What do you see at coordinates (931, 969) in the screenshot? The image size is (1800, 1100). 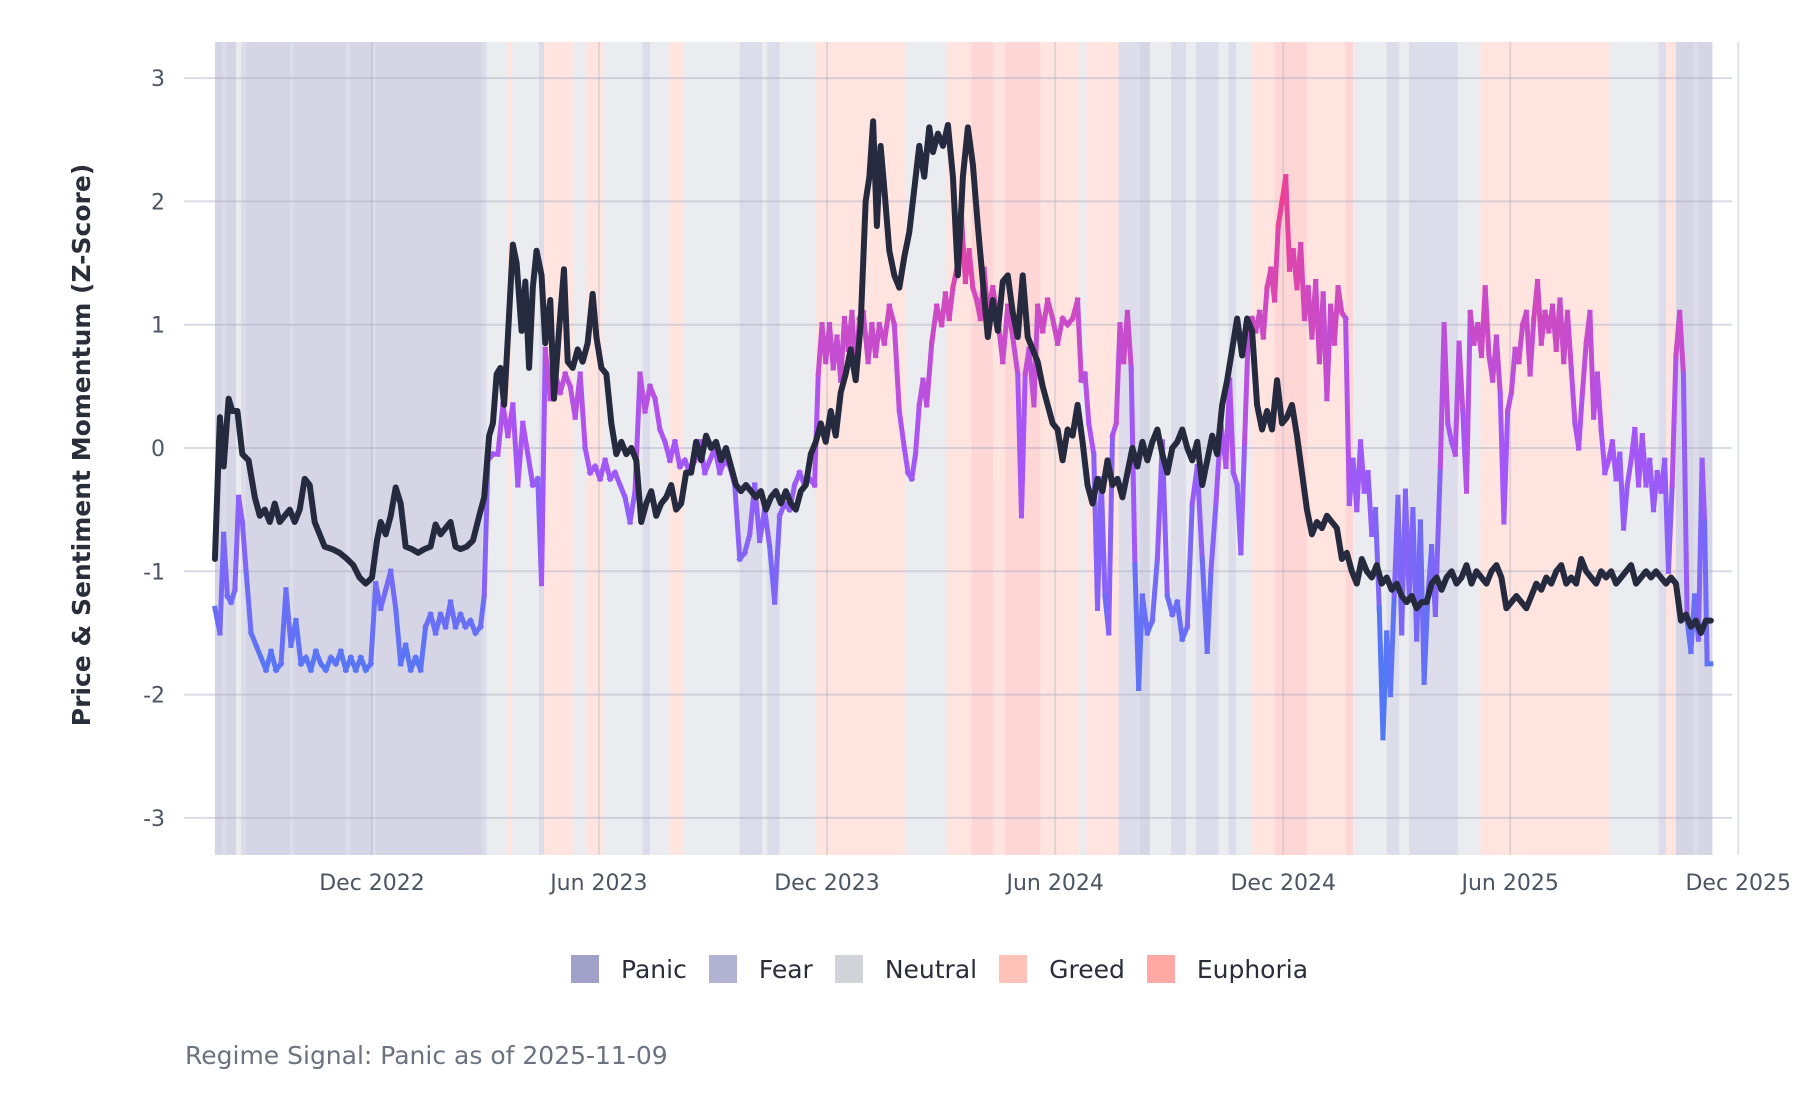 I see `legend-label-neutral: Neutral` at bounding box center [931, 969].